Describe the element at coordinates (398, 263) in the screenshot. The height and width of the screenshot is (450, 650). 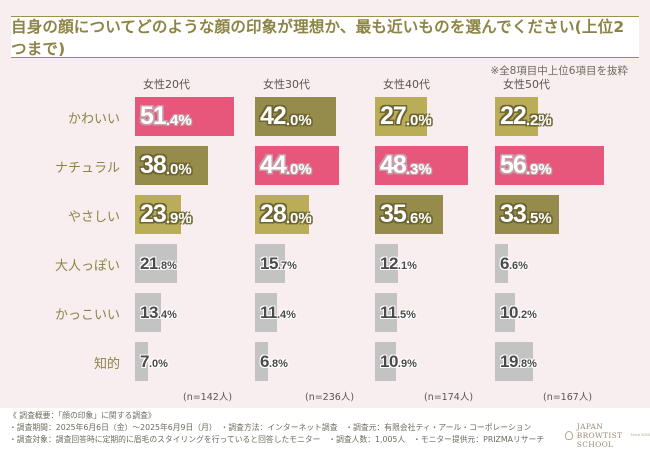
I see `data-label: 12.1%` at that location.